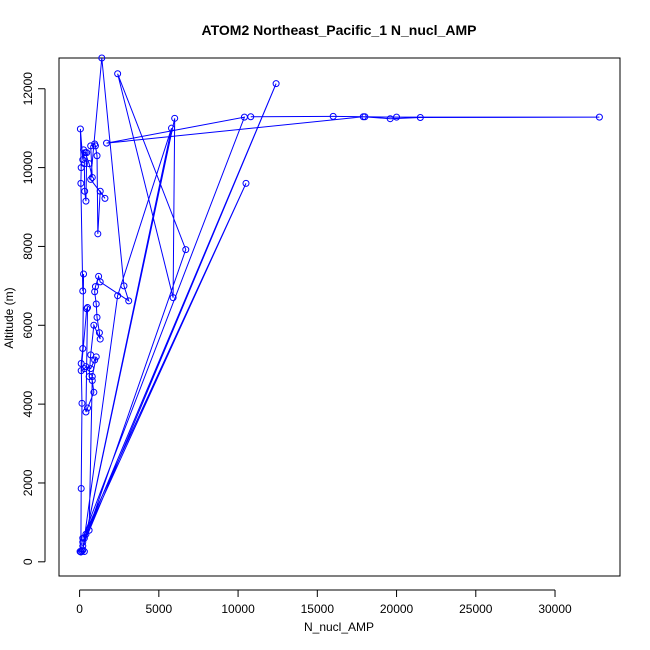  I want to click on y-tick-label: 8000, so click(28, 246).